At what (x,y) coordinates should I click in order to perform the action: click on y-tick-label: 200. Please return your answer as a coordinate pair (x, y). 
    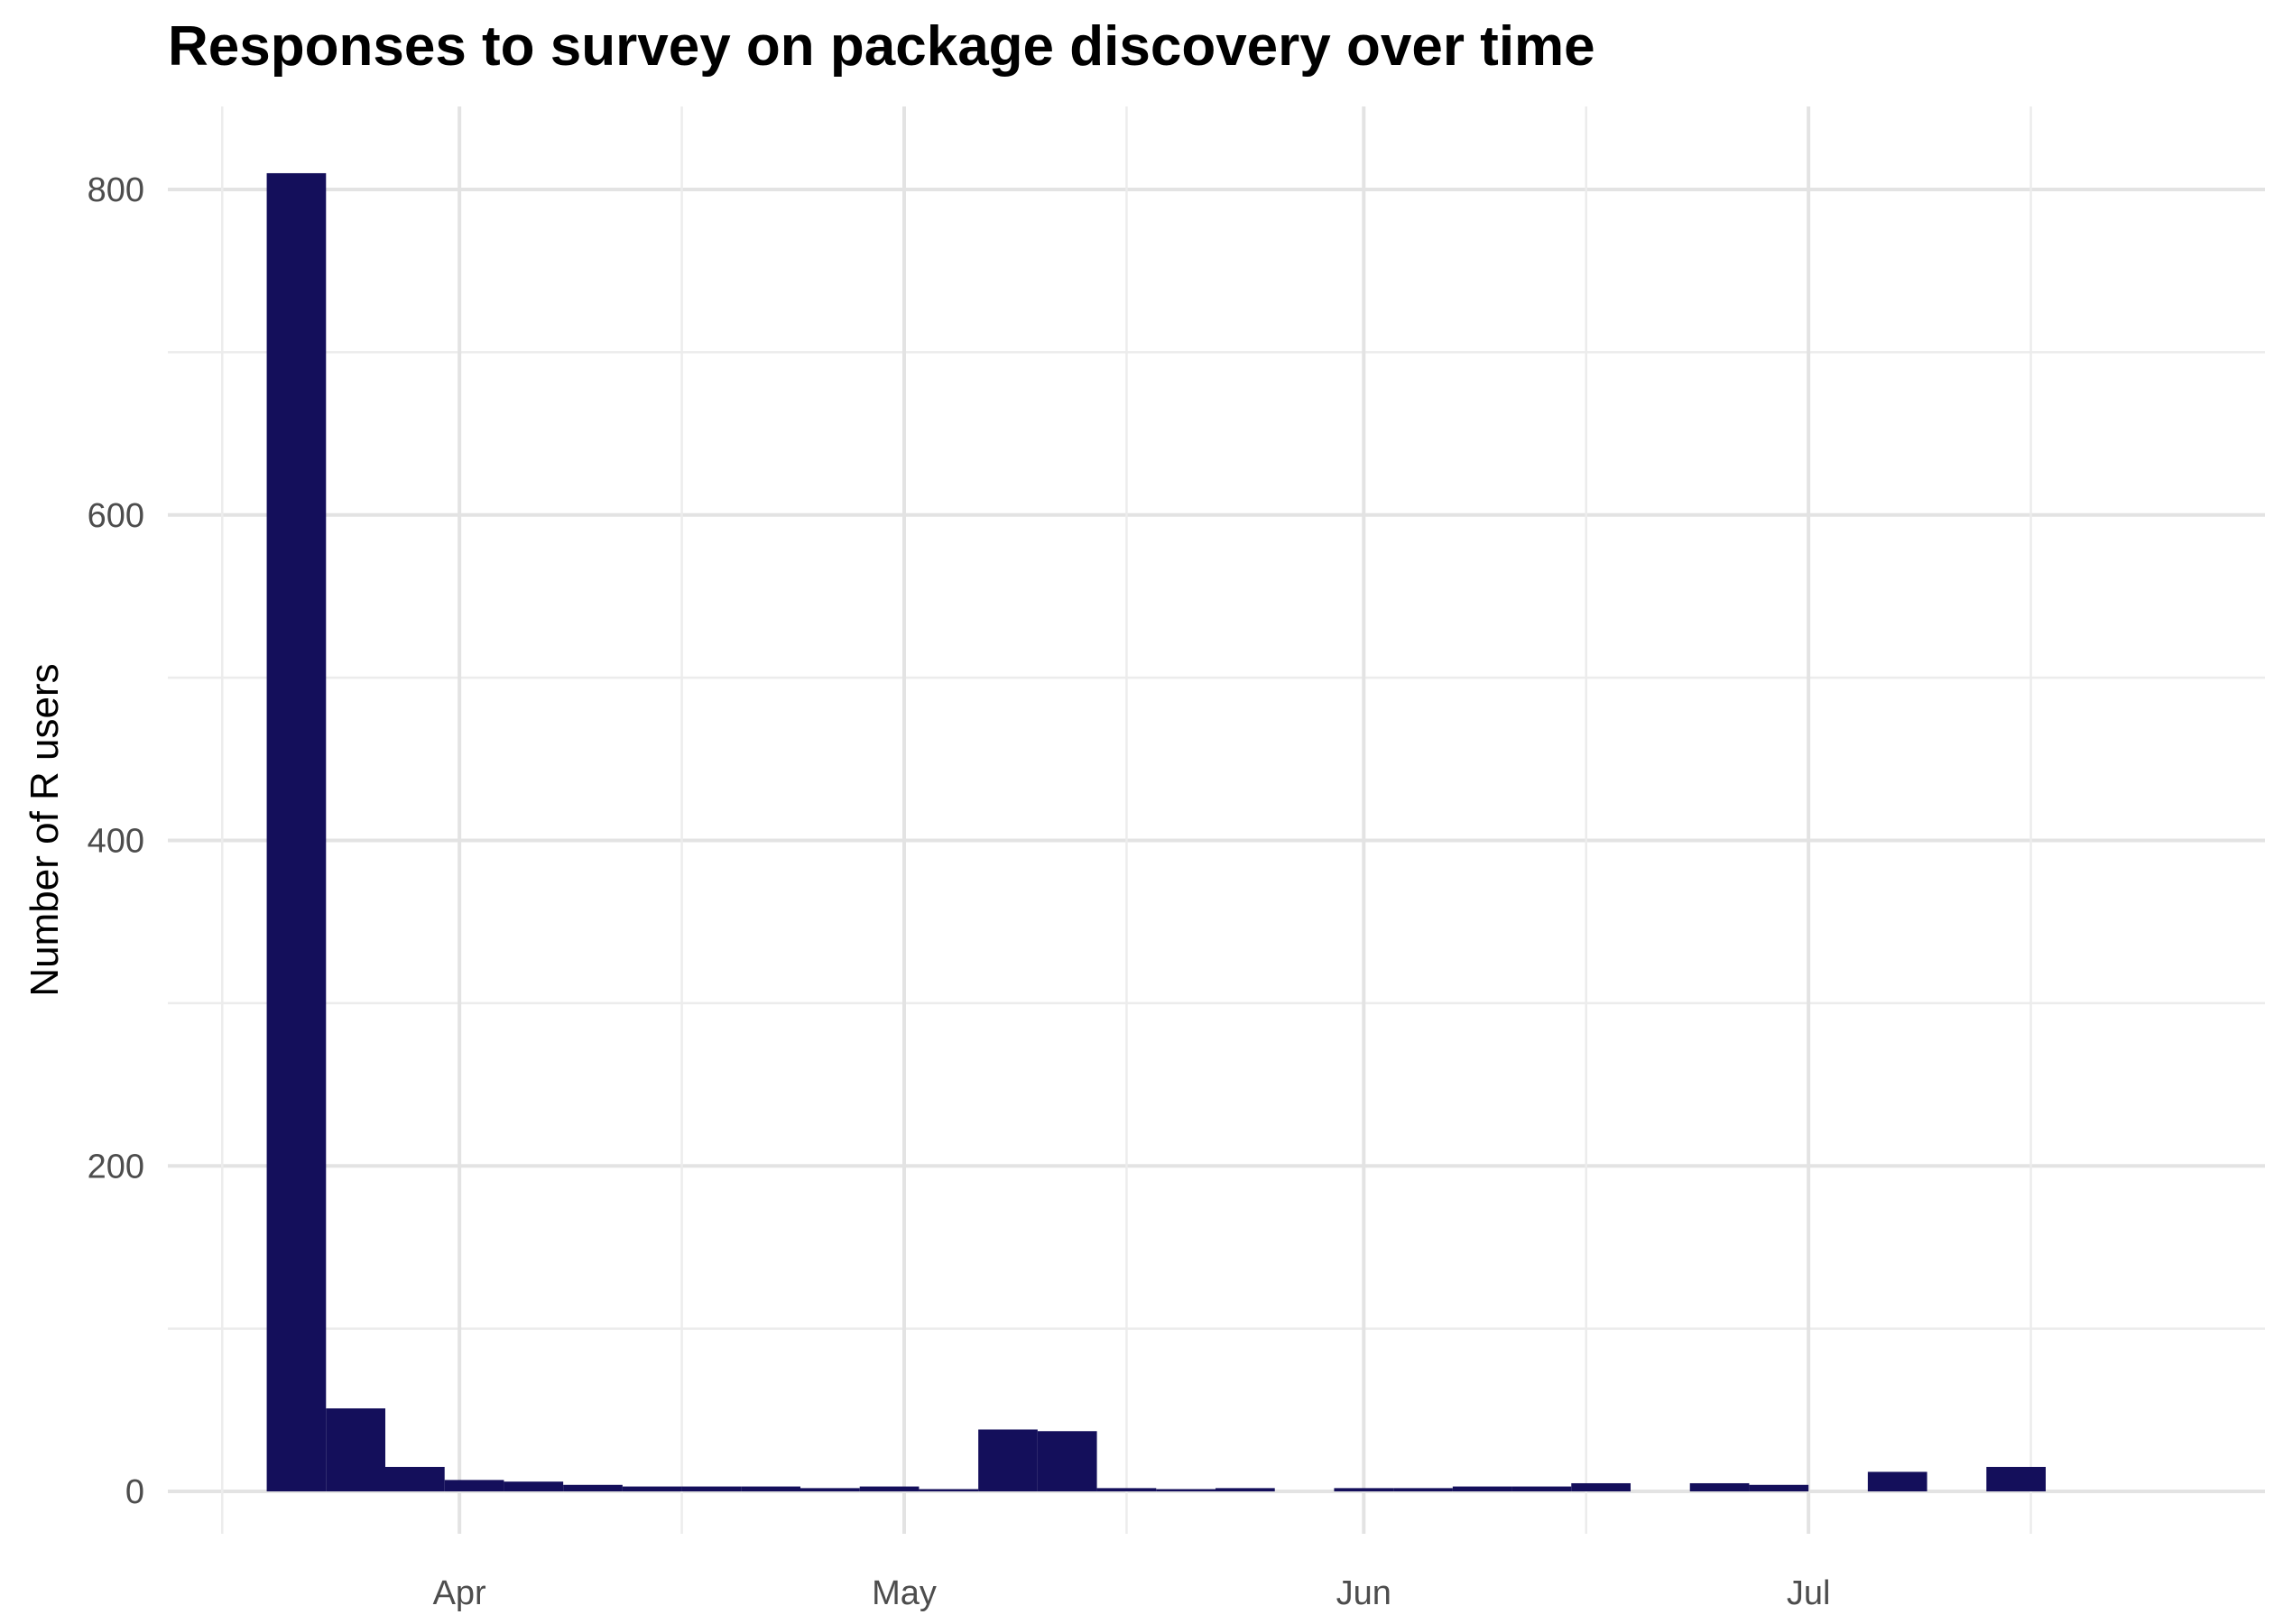
    Looking at the image, I should click on (116, 1167).